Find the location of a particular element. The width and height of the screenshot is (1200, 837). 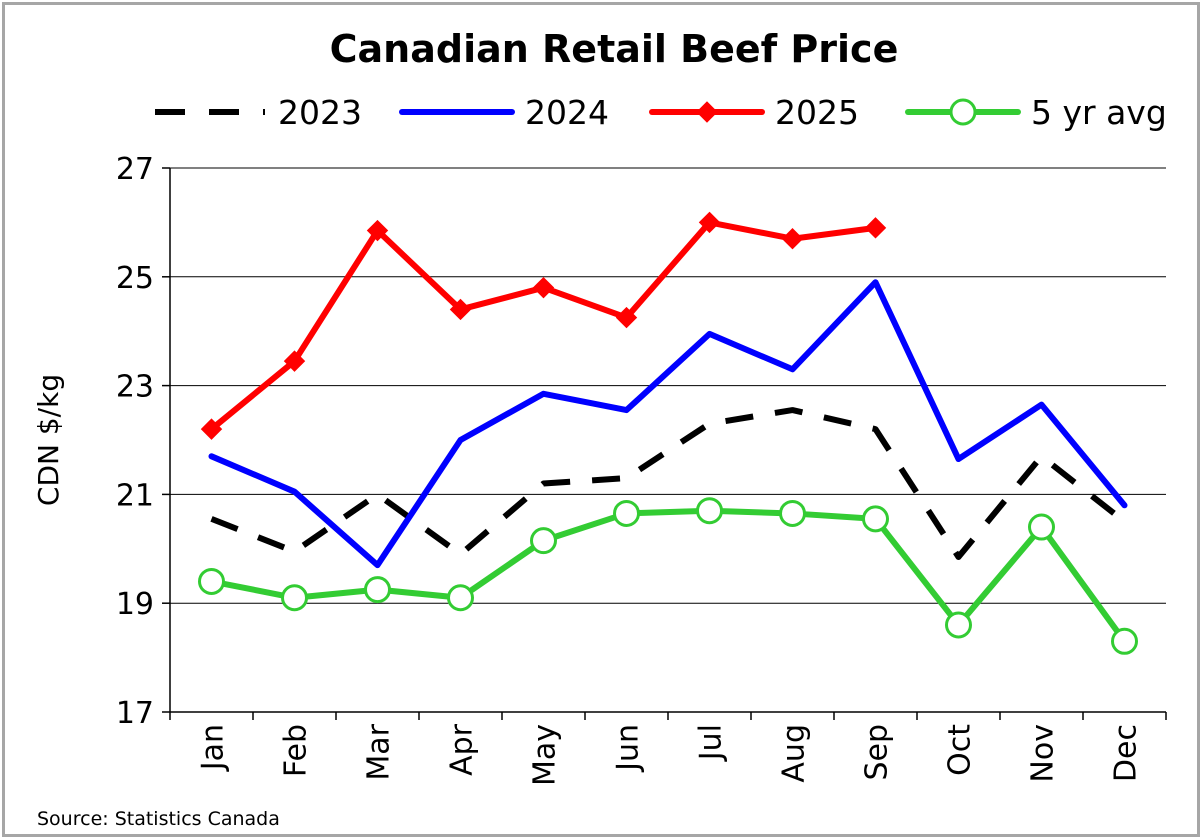

x-tick-label-aug: Aug is located at coordinates (794, 753).